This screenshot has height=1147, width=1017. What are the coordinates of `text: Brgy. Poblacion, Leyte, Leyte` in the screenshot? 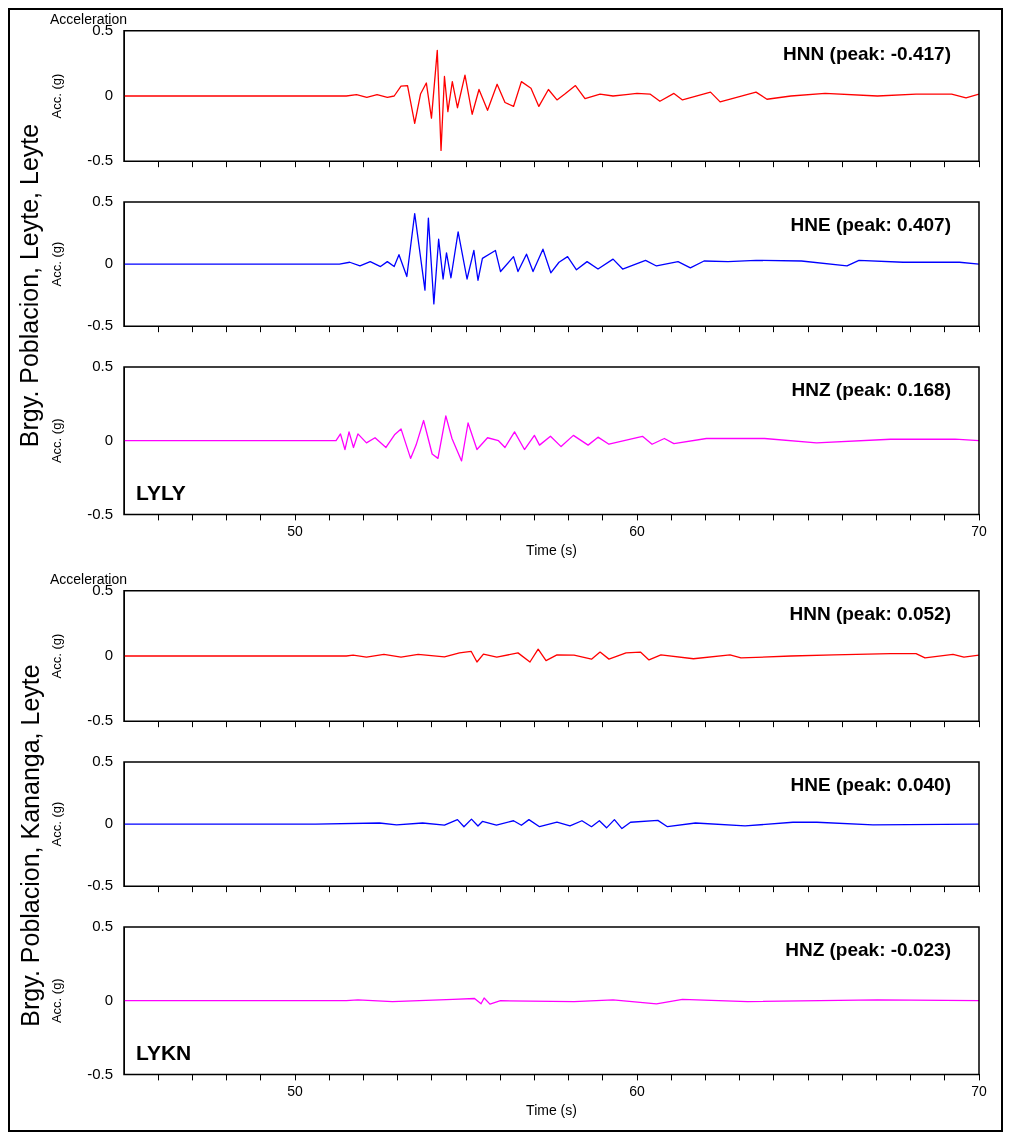 It's located at (30, 285).